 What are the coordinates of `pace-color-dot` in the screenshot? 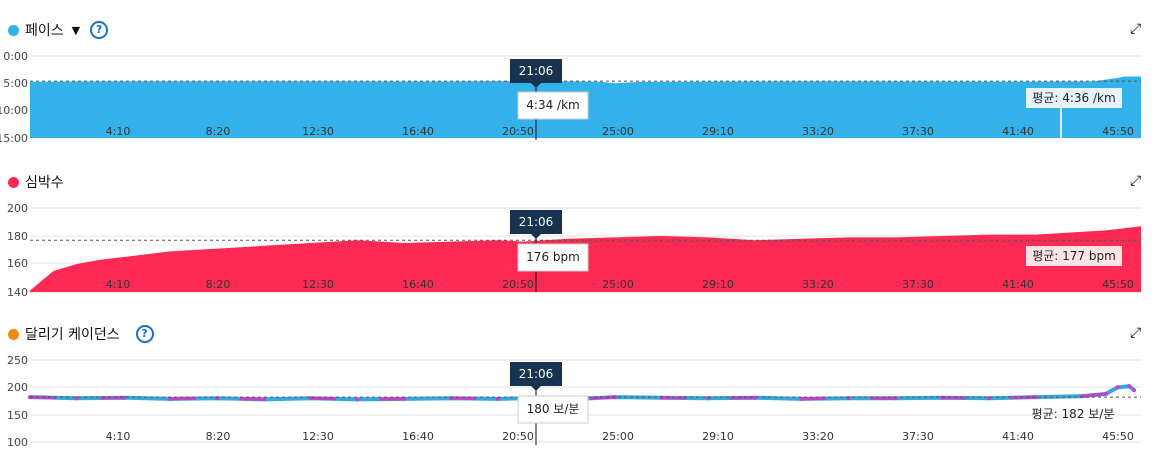 It's located at (13, 30).